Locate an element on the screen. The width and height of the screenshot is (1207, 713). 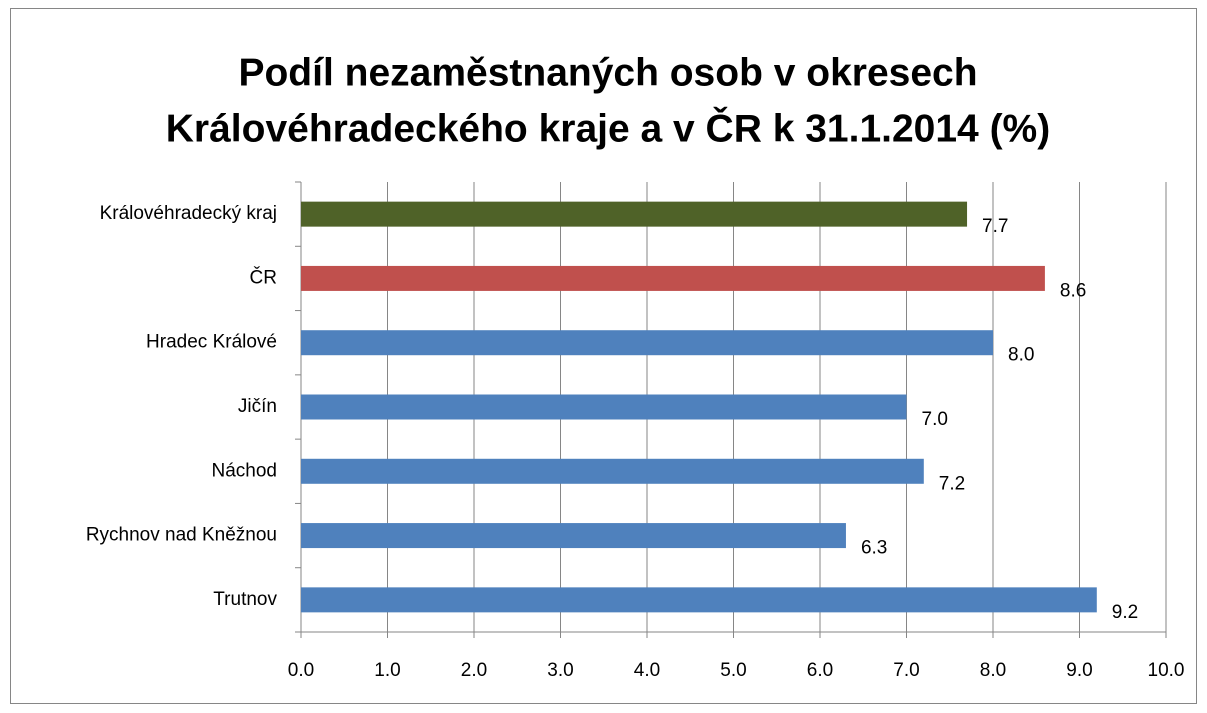
x-tick-label: 0.0 is located at coordinates (301, 670).